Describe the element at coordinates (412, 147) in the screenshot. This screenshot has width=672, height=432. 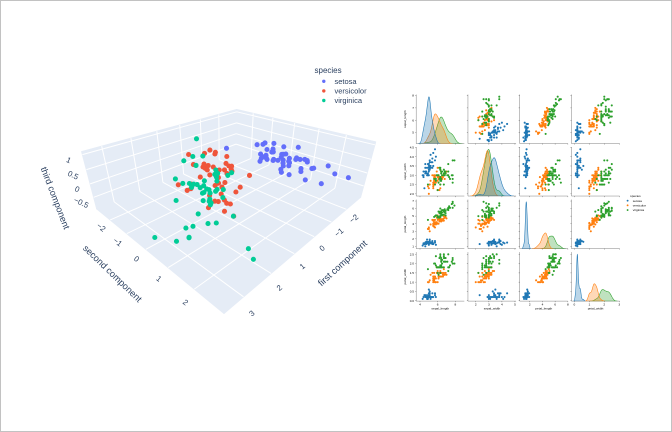
I see `svg-text: 4.5` at that location.